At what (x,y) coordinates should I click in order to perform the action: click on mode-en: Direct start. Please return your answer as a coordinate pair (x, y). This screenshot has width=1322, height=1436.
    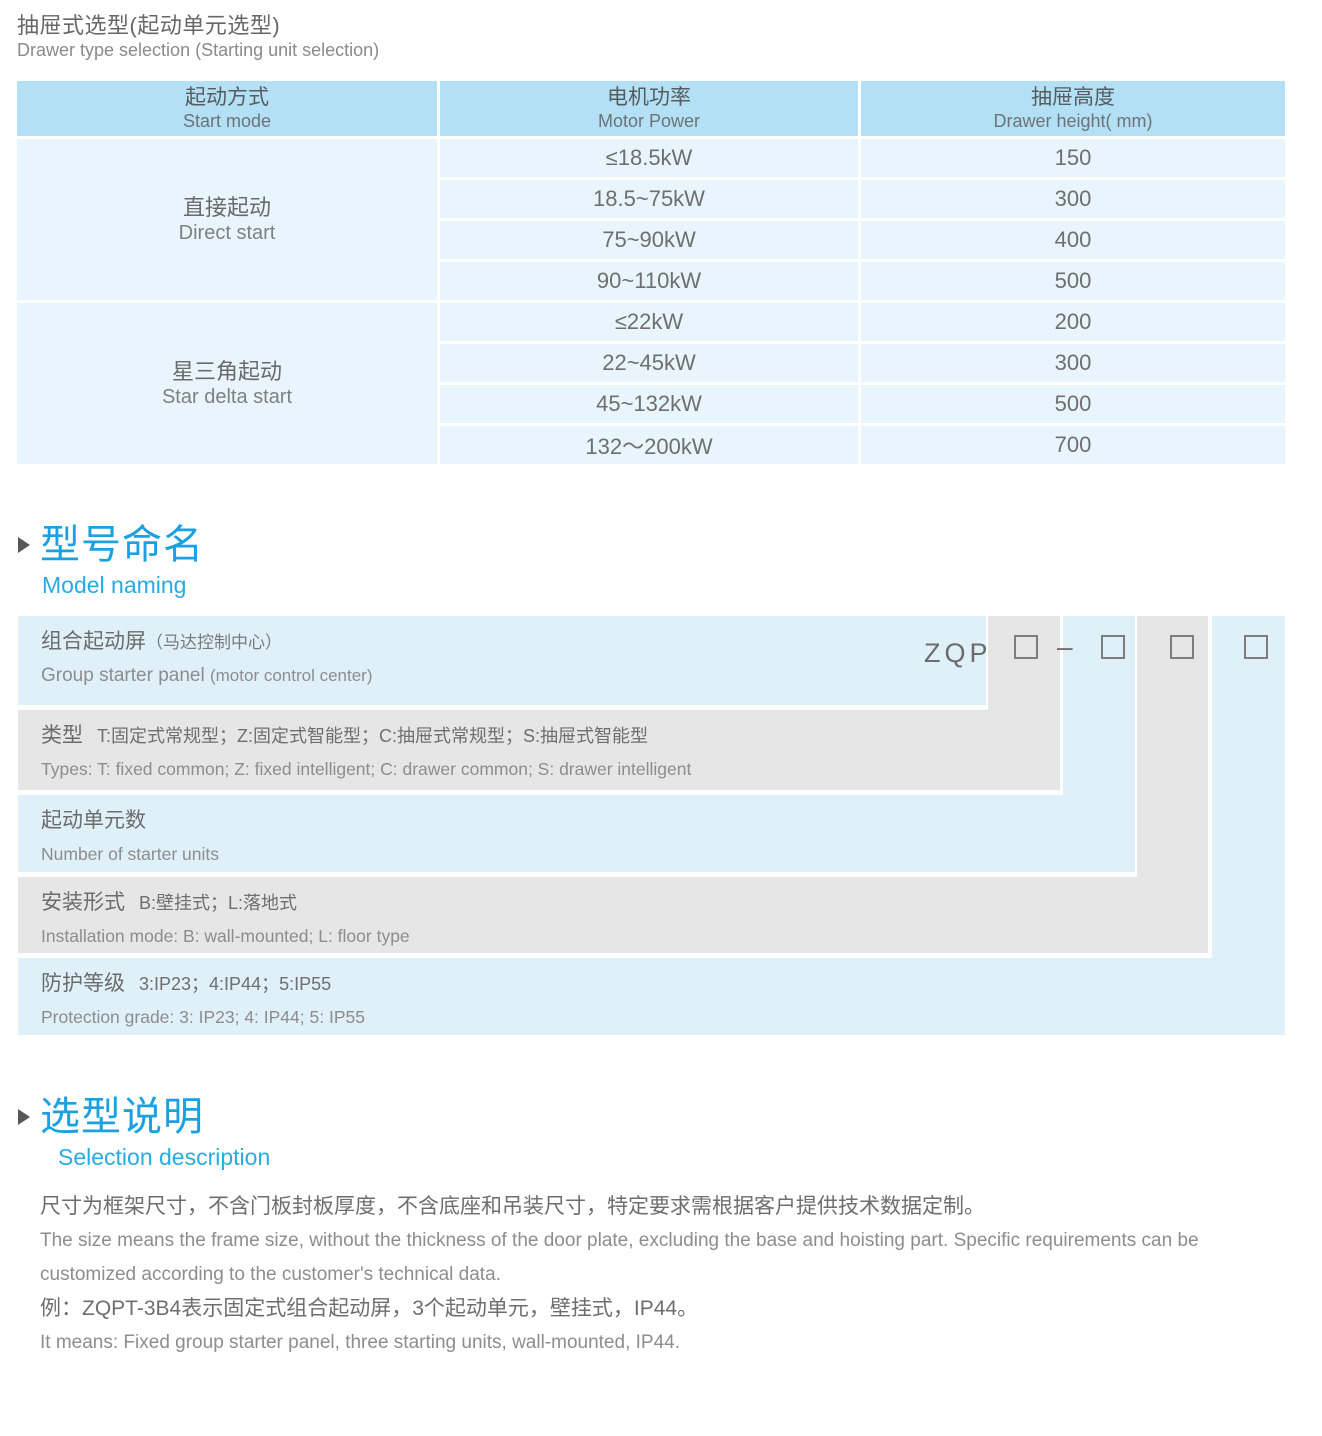
    Looking at the image, I should click on (227, 233).